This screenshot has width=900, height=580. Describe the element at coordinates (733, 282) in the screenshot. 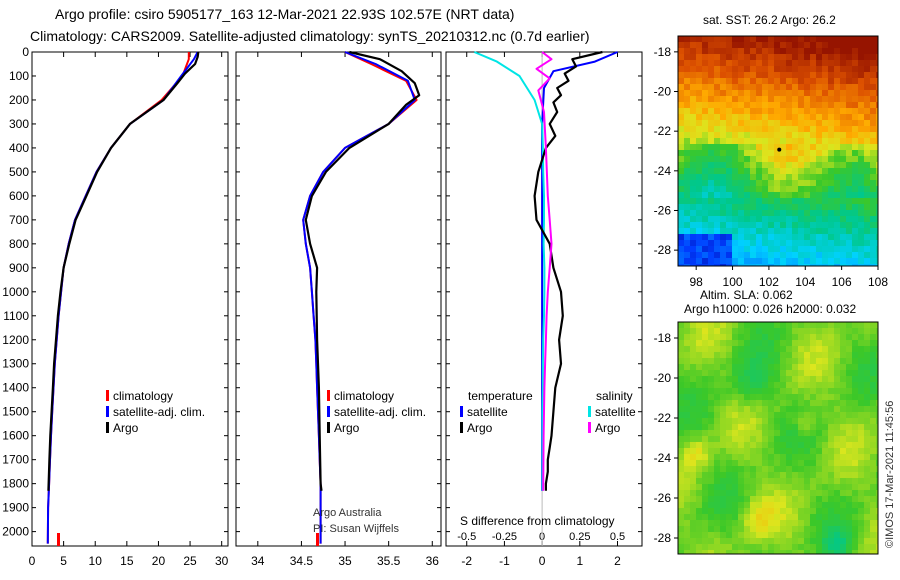

I see `sst-x-tick-label: 100` at that location.